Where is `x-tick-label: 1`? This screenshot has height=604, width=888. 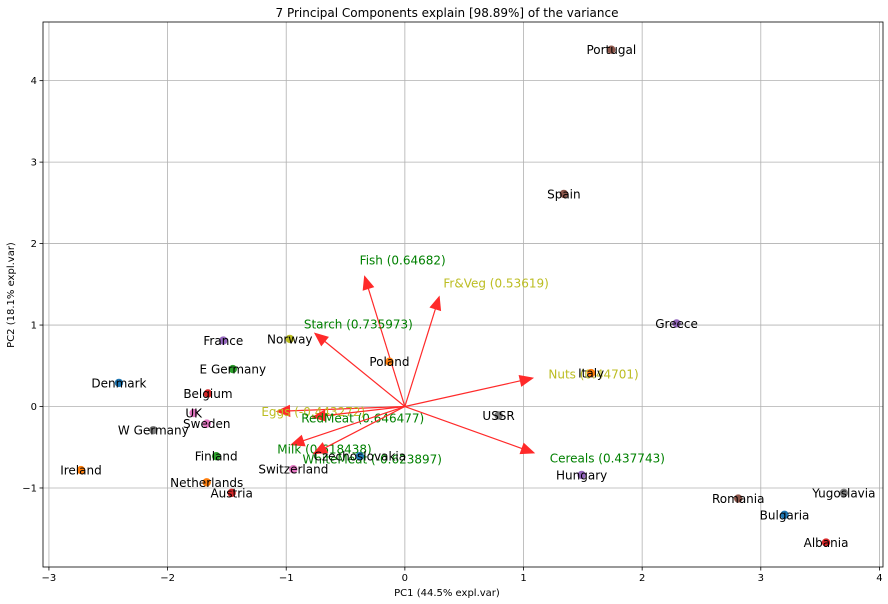 x-tick-label: 1 is located at coordinates (523, 578).